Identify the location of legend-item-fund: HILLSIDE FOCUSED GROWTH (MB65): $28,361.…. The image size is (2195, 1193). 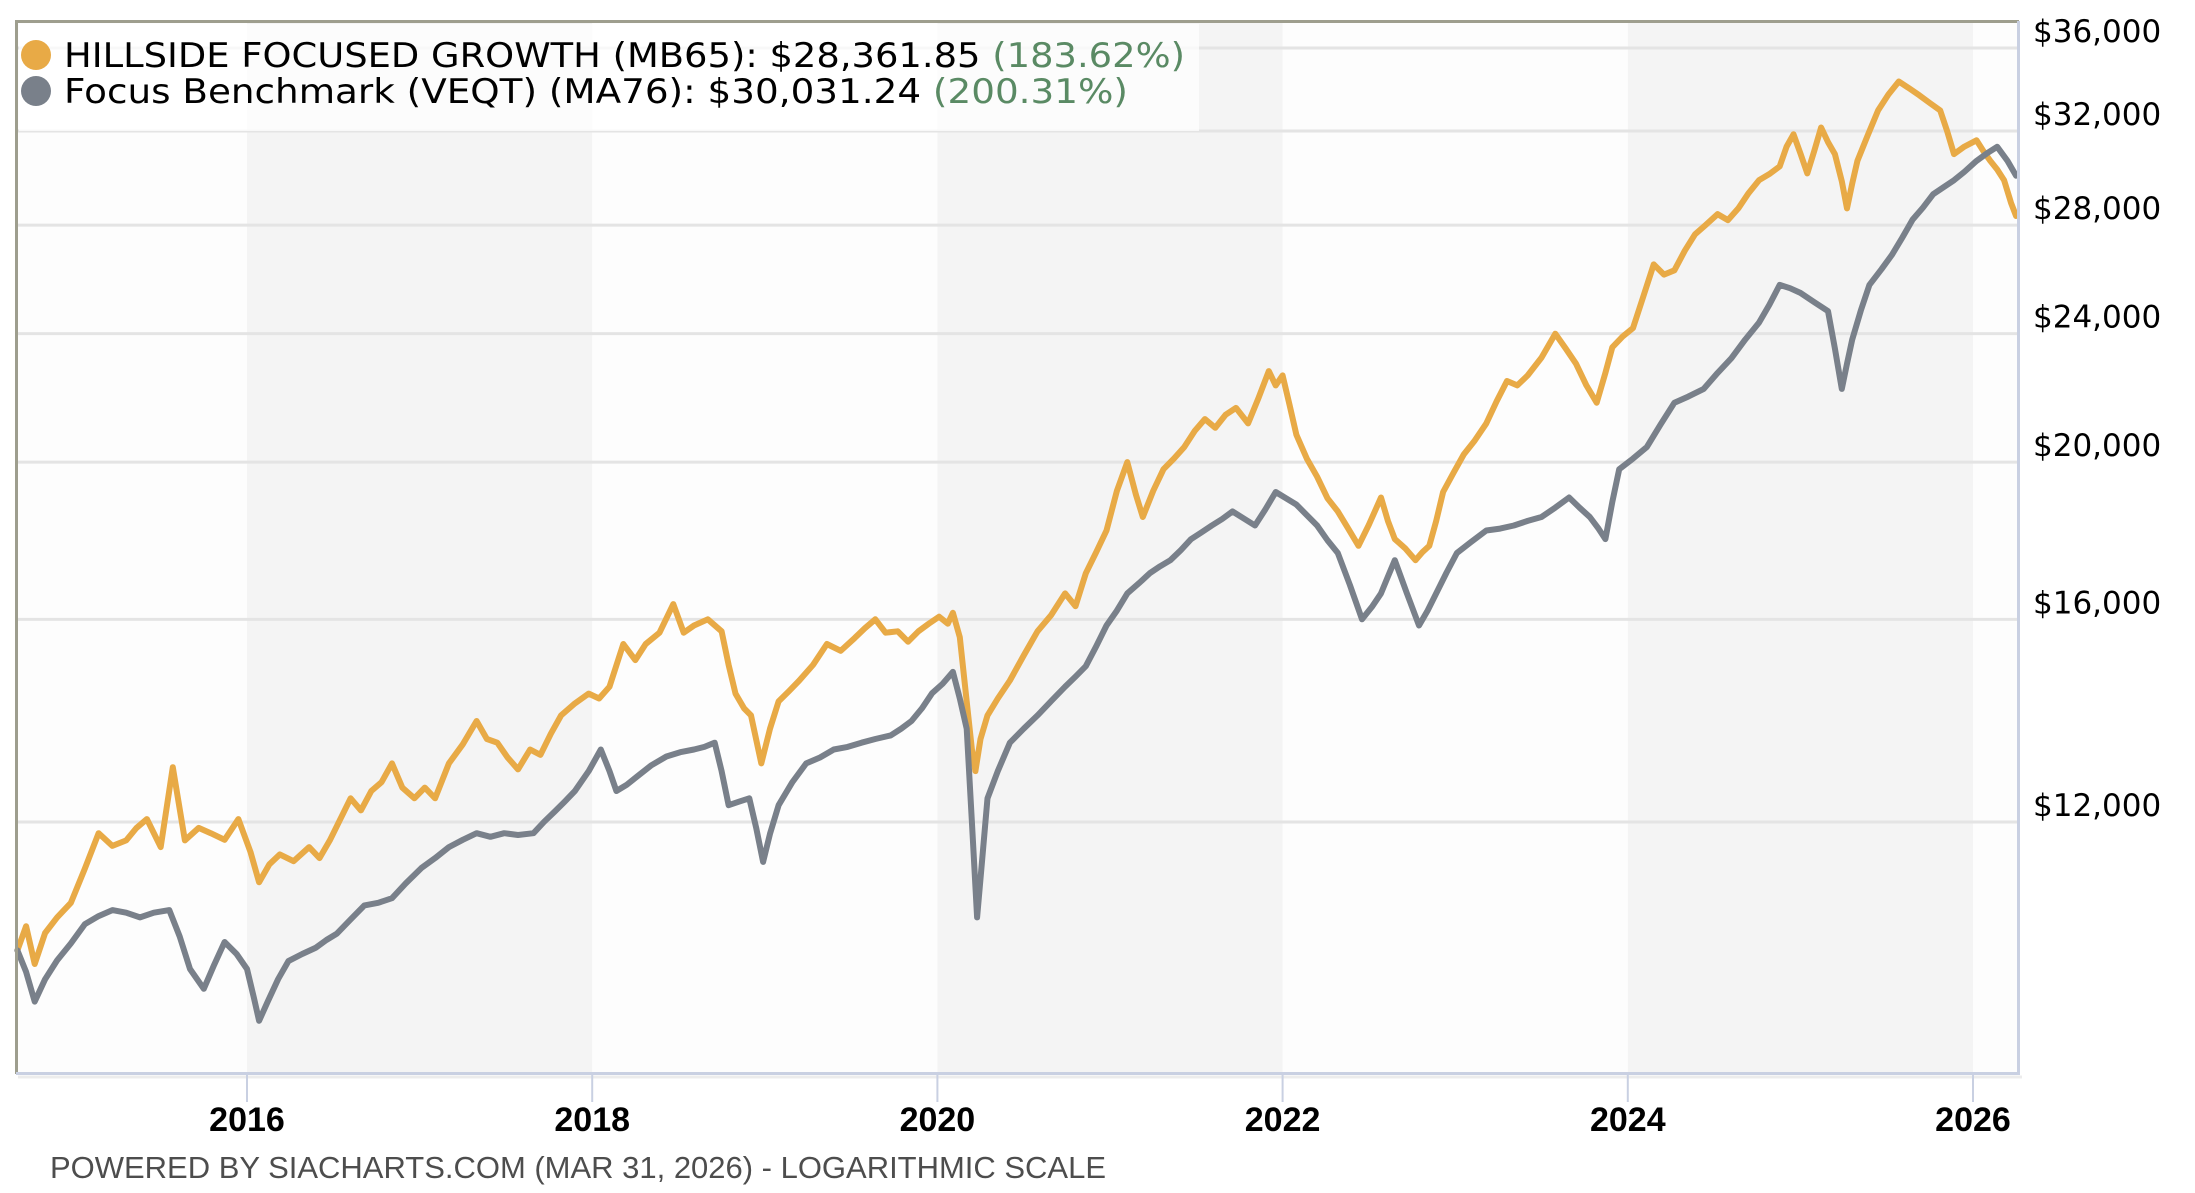
(603, 56).